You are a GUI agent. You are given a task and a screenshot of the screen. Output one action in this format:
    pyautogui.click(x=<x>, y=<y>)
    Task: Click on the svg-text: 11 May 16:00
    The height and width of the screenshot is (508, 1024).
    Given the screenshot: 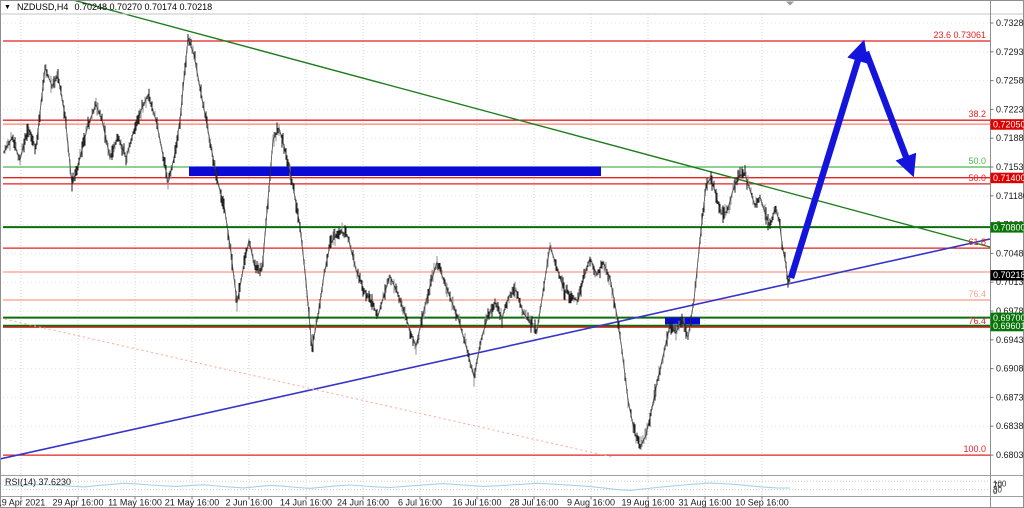 What is the action you would take?
    pyautogui.click(x=135, y=503)
    